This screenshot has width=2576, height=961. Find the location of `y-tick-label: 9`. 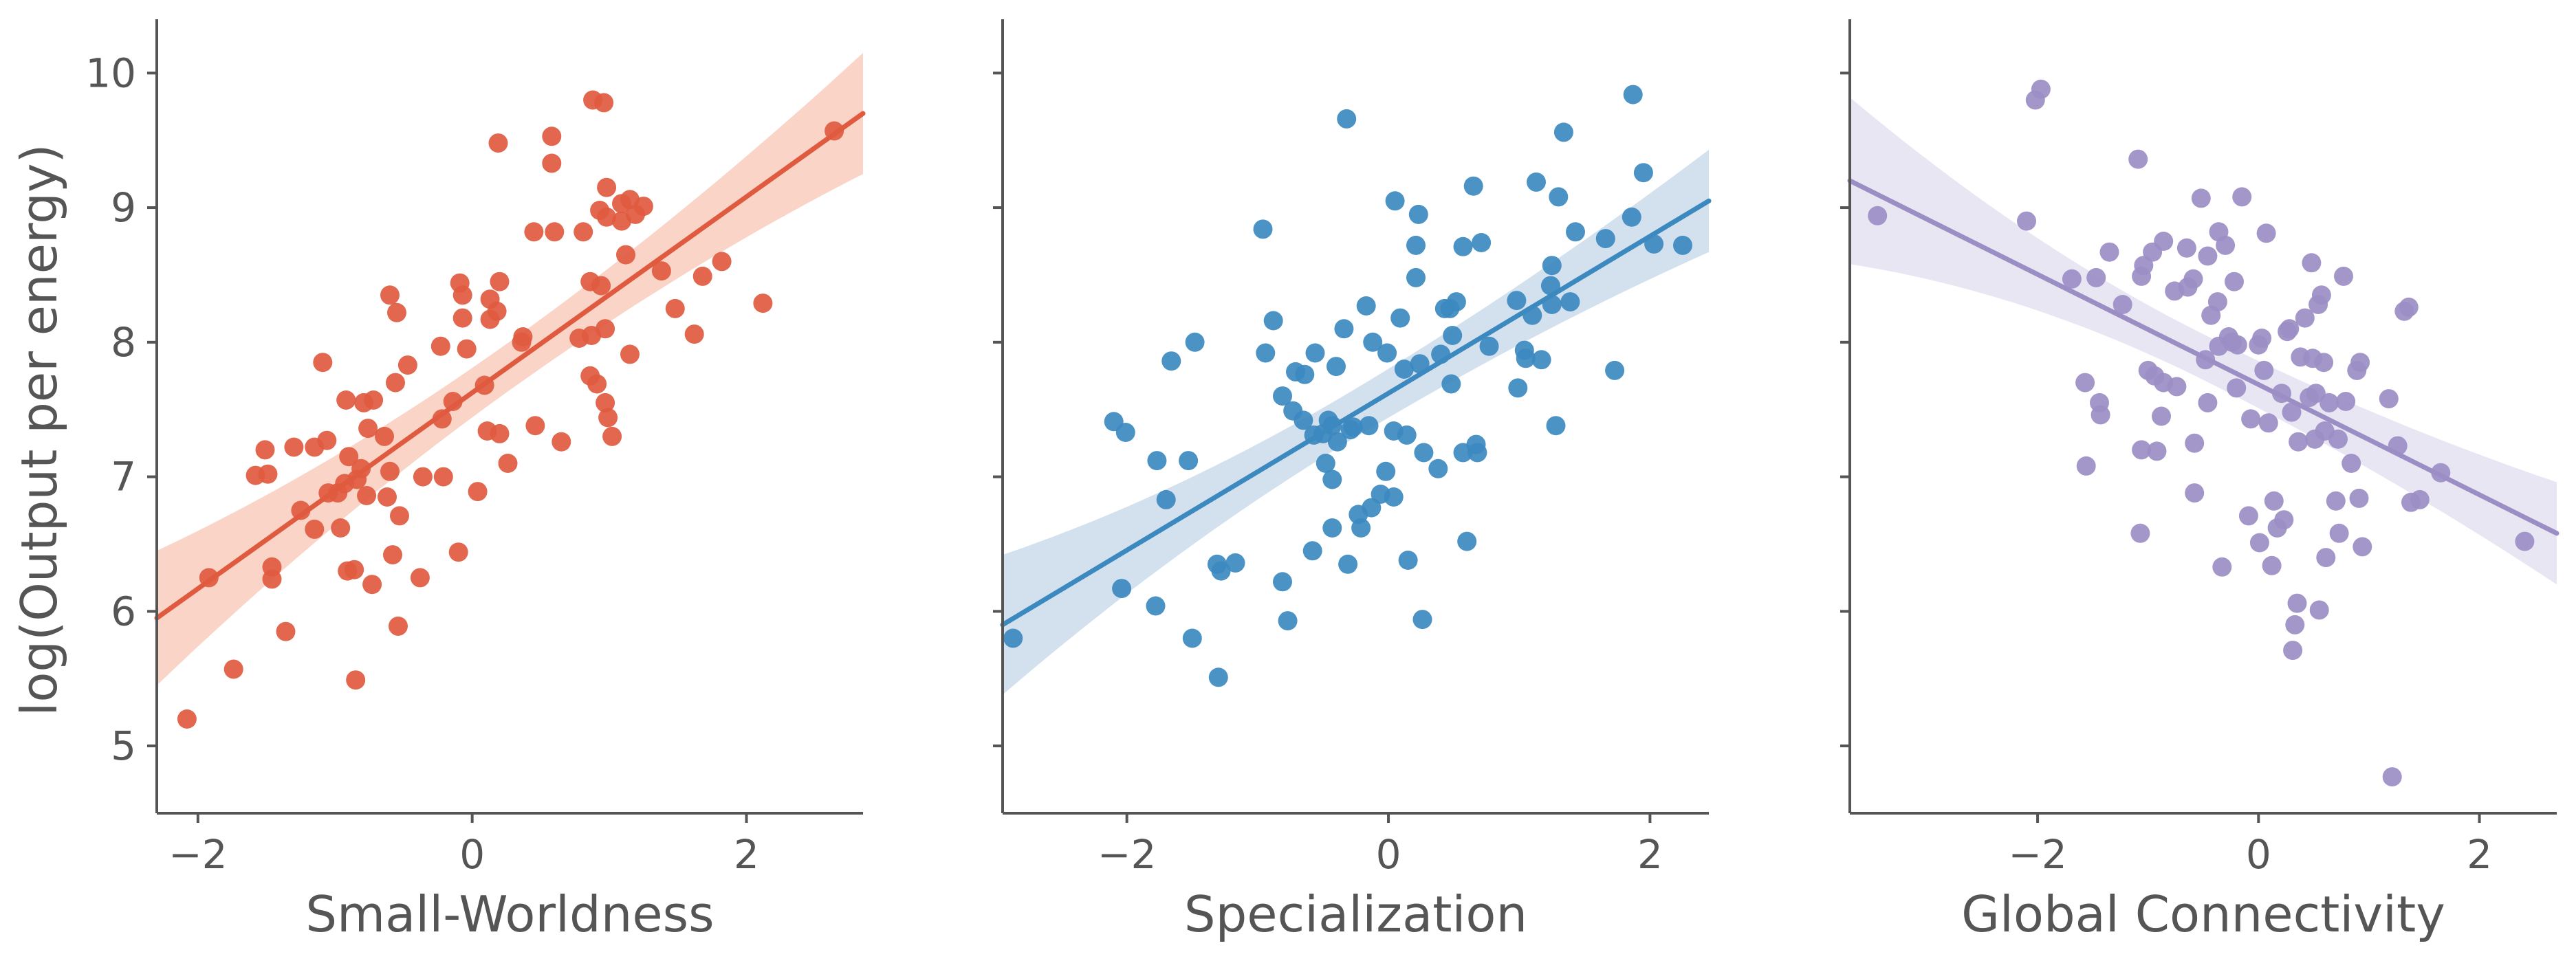

y-tick-label: 9 is located at coordinates (123, 207).